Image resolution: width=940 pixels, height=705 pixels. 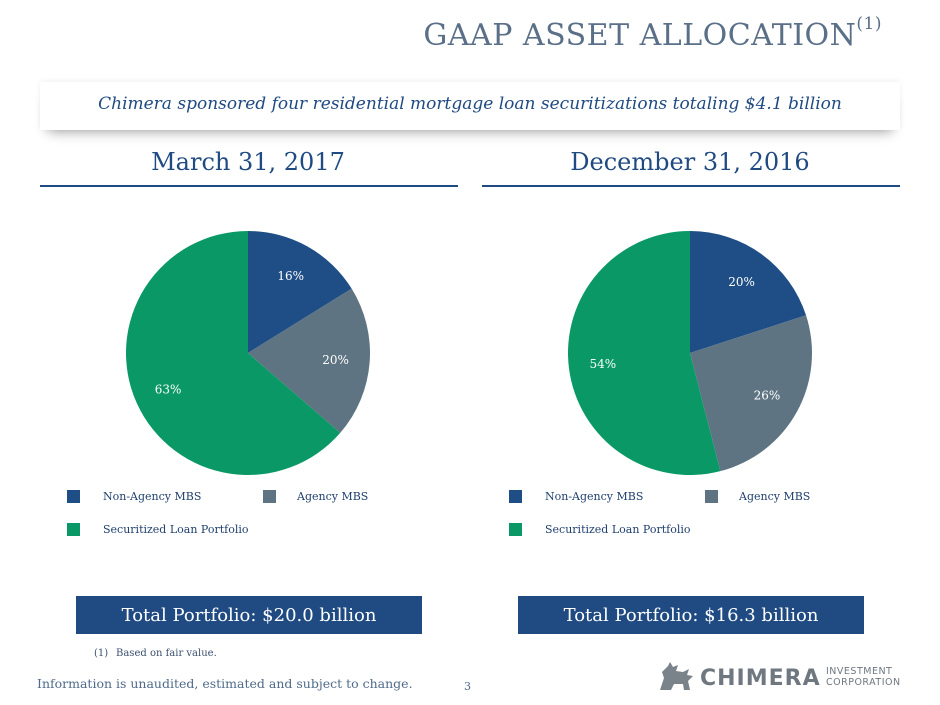 I want to click on company-logo: CHIMERA INVESTMENT CORPORATION, so click(x=784, y=677).